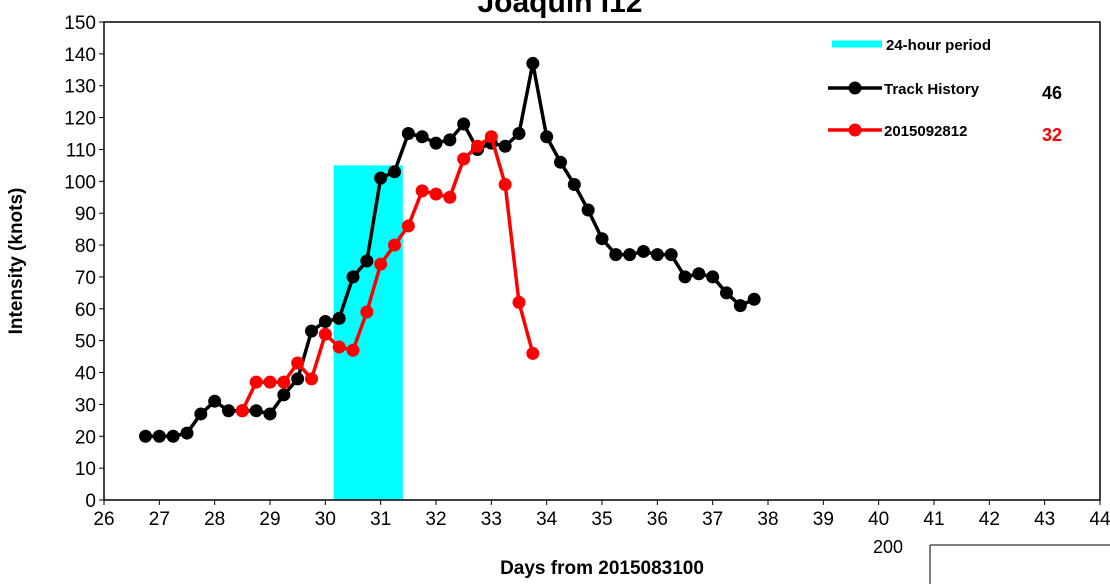  I want to click on x-tick-label: 37, so click(712, 519).